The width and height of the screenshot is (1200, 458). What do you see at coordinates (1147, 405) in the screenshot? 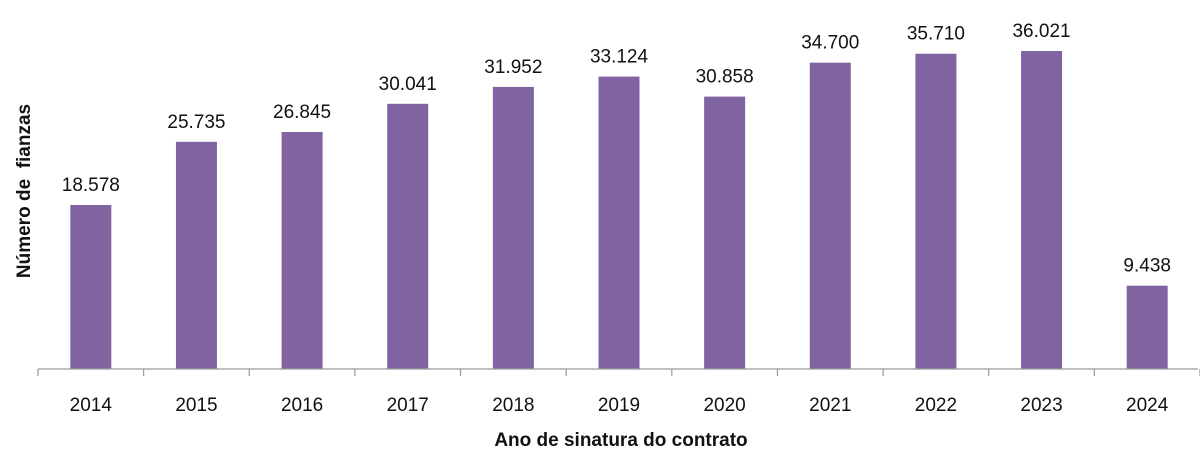
I see `x-tick-label-2024: 2024` at bounding box center [1147, 405].